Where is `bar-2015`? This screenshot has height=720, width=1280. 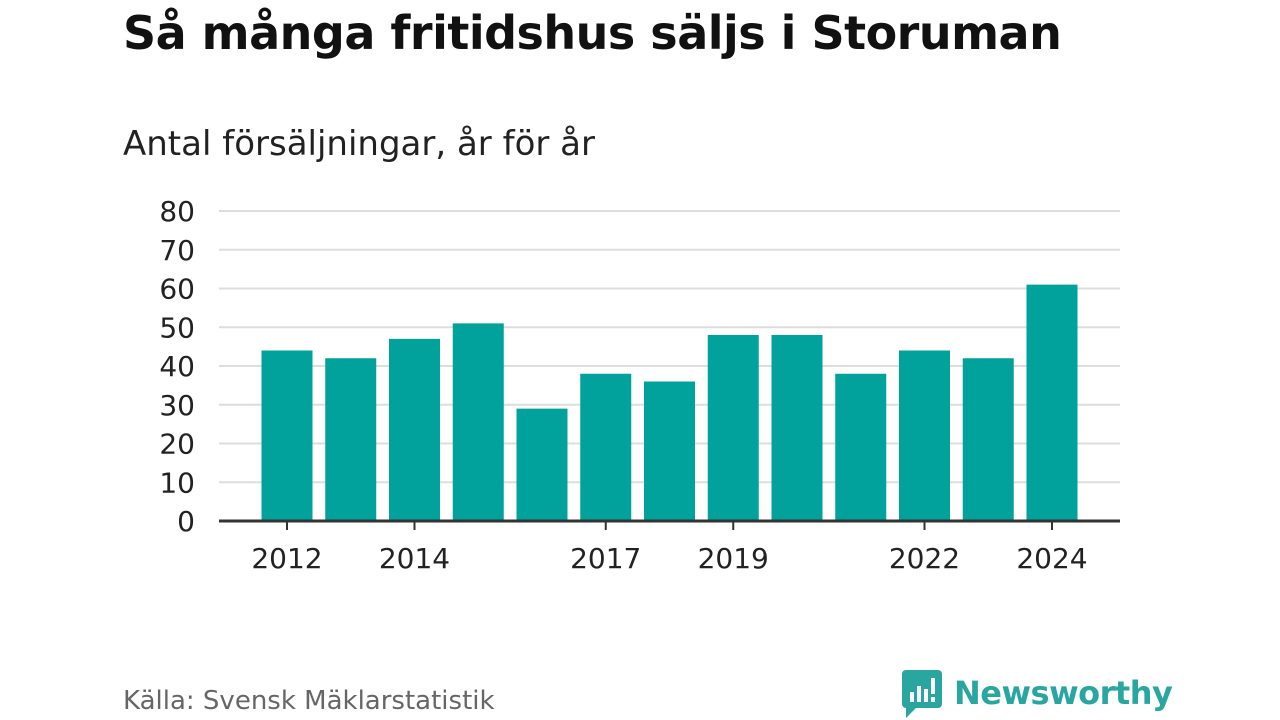 bar-2015 is located at coordinates (478, 422).